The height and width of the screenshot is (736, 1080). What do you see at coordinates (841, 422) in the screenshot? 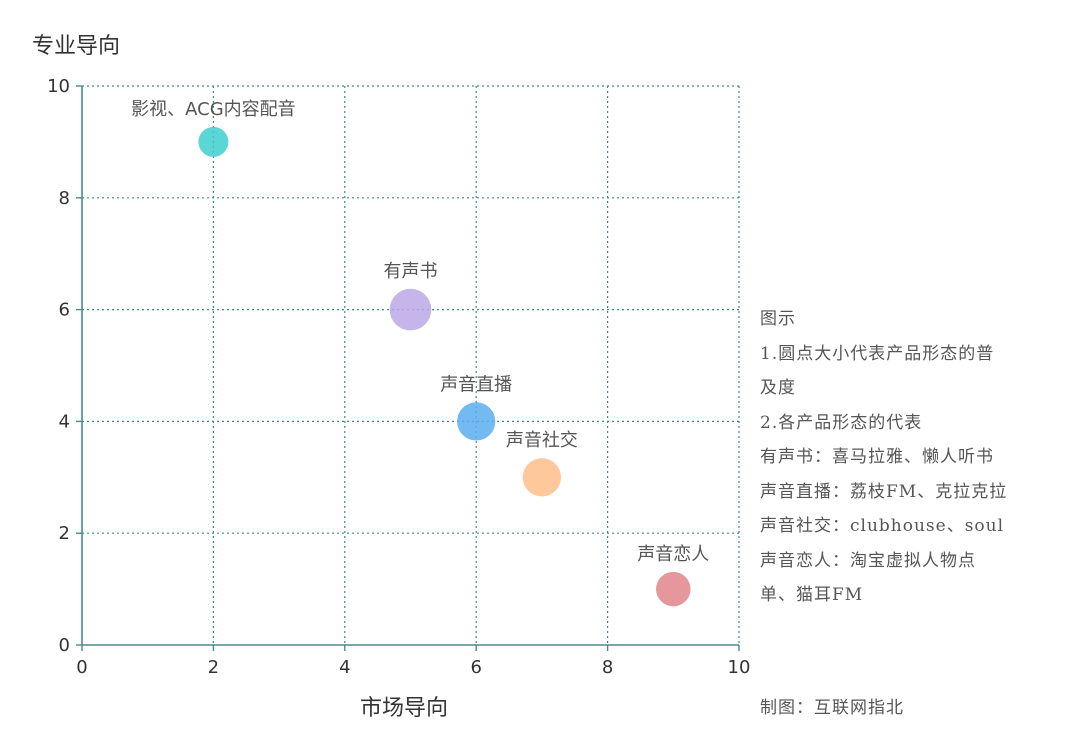
I see `legend-line: 2.各产品形态的代表` at bounding box center [841, 422].